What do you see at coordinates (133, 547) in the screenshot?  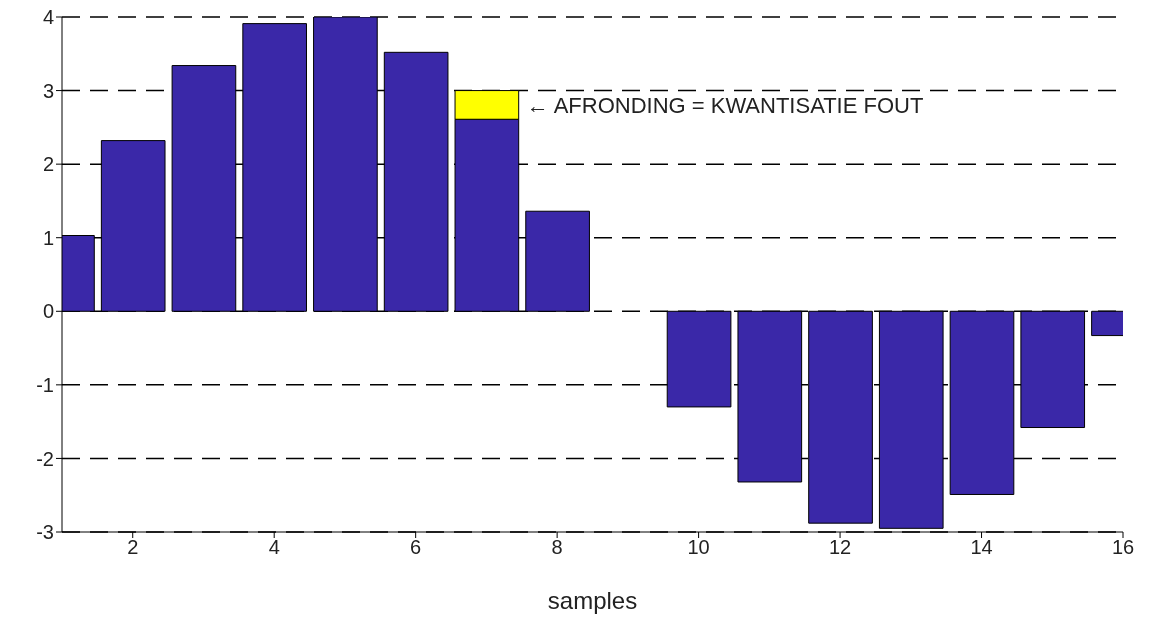 I see `x-tick-label: 2` at bounding box center [133, 547].